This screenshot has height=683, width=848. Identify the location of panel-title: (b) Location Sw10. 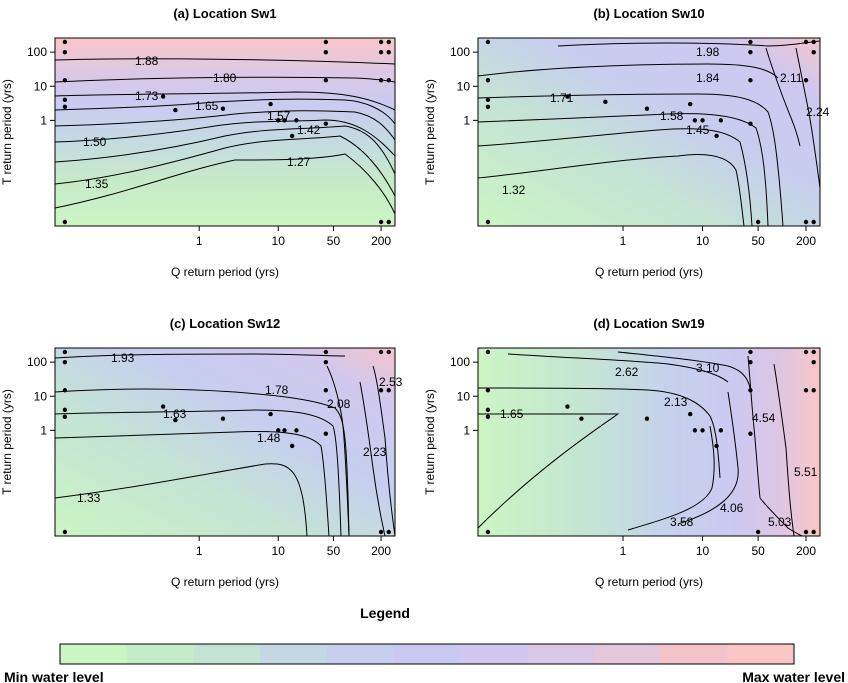
(648, 13).